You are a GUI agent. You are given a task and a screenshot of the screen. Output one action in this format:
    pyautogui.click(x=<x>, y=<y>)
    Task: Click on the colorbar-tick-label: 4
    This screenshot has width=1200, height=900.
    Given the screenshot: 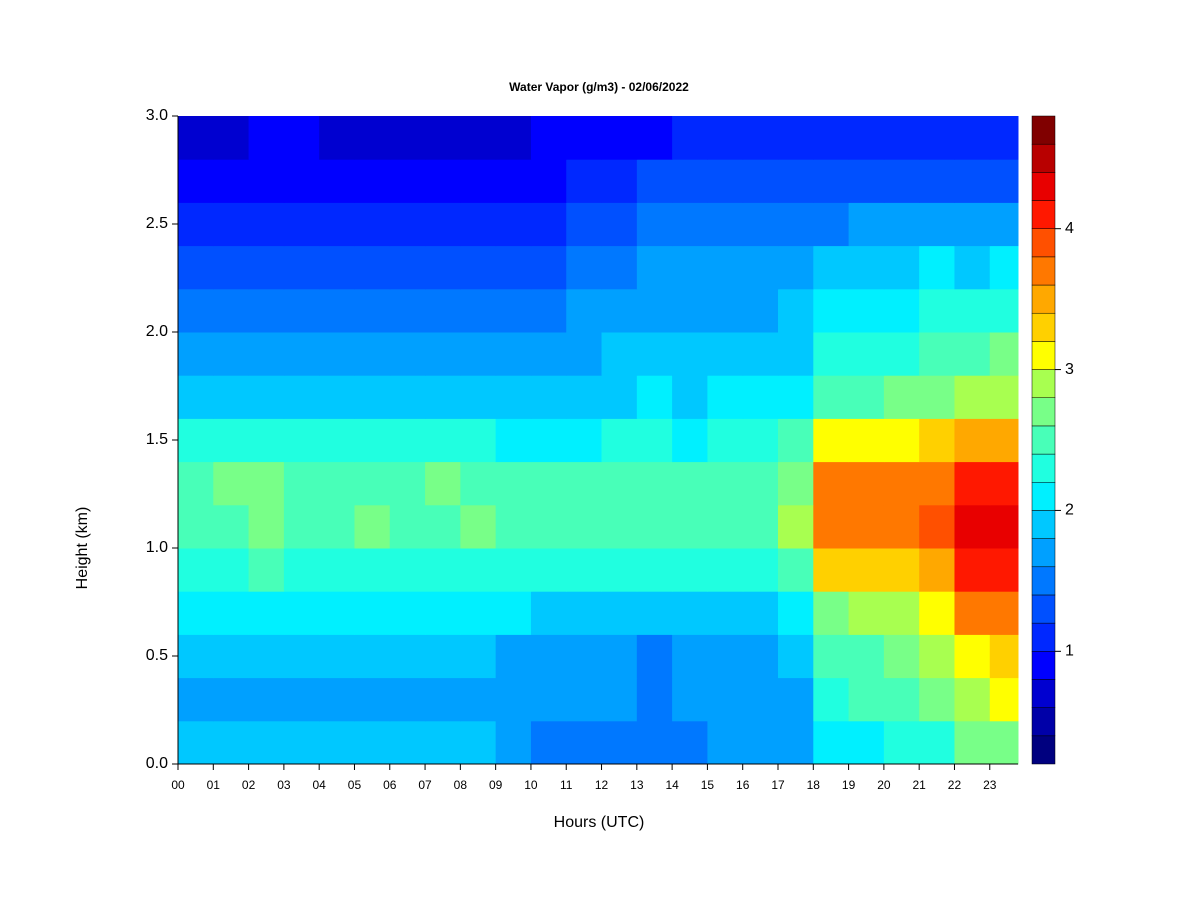 What is the action you would take?
    pyautogui.click(x=1069, y=228)
    